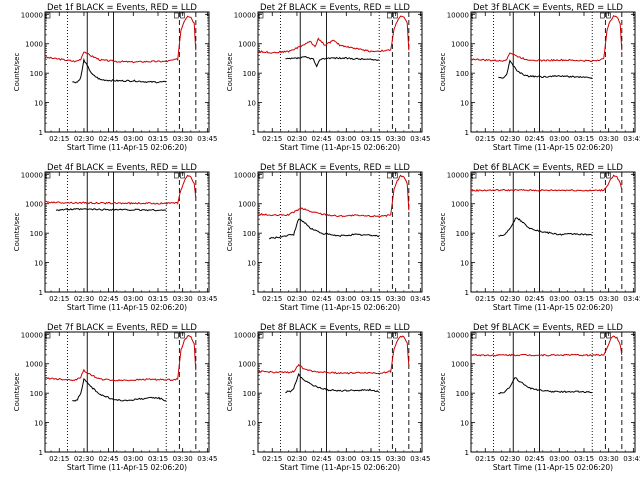 The height and width of the screenshot is (480, 640). Describe the element at coordinates (335, 168) in the screenshot. I see `panel-title: Det 5f BLACK = Events, RED = LLD` at that location.